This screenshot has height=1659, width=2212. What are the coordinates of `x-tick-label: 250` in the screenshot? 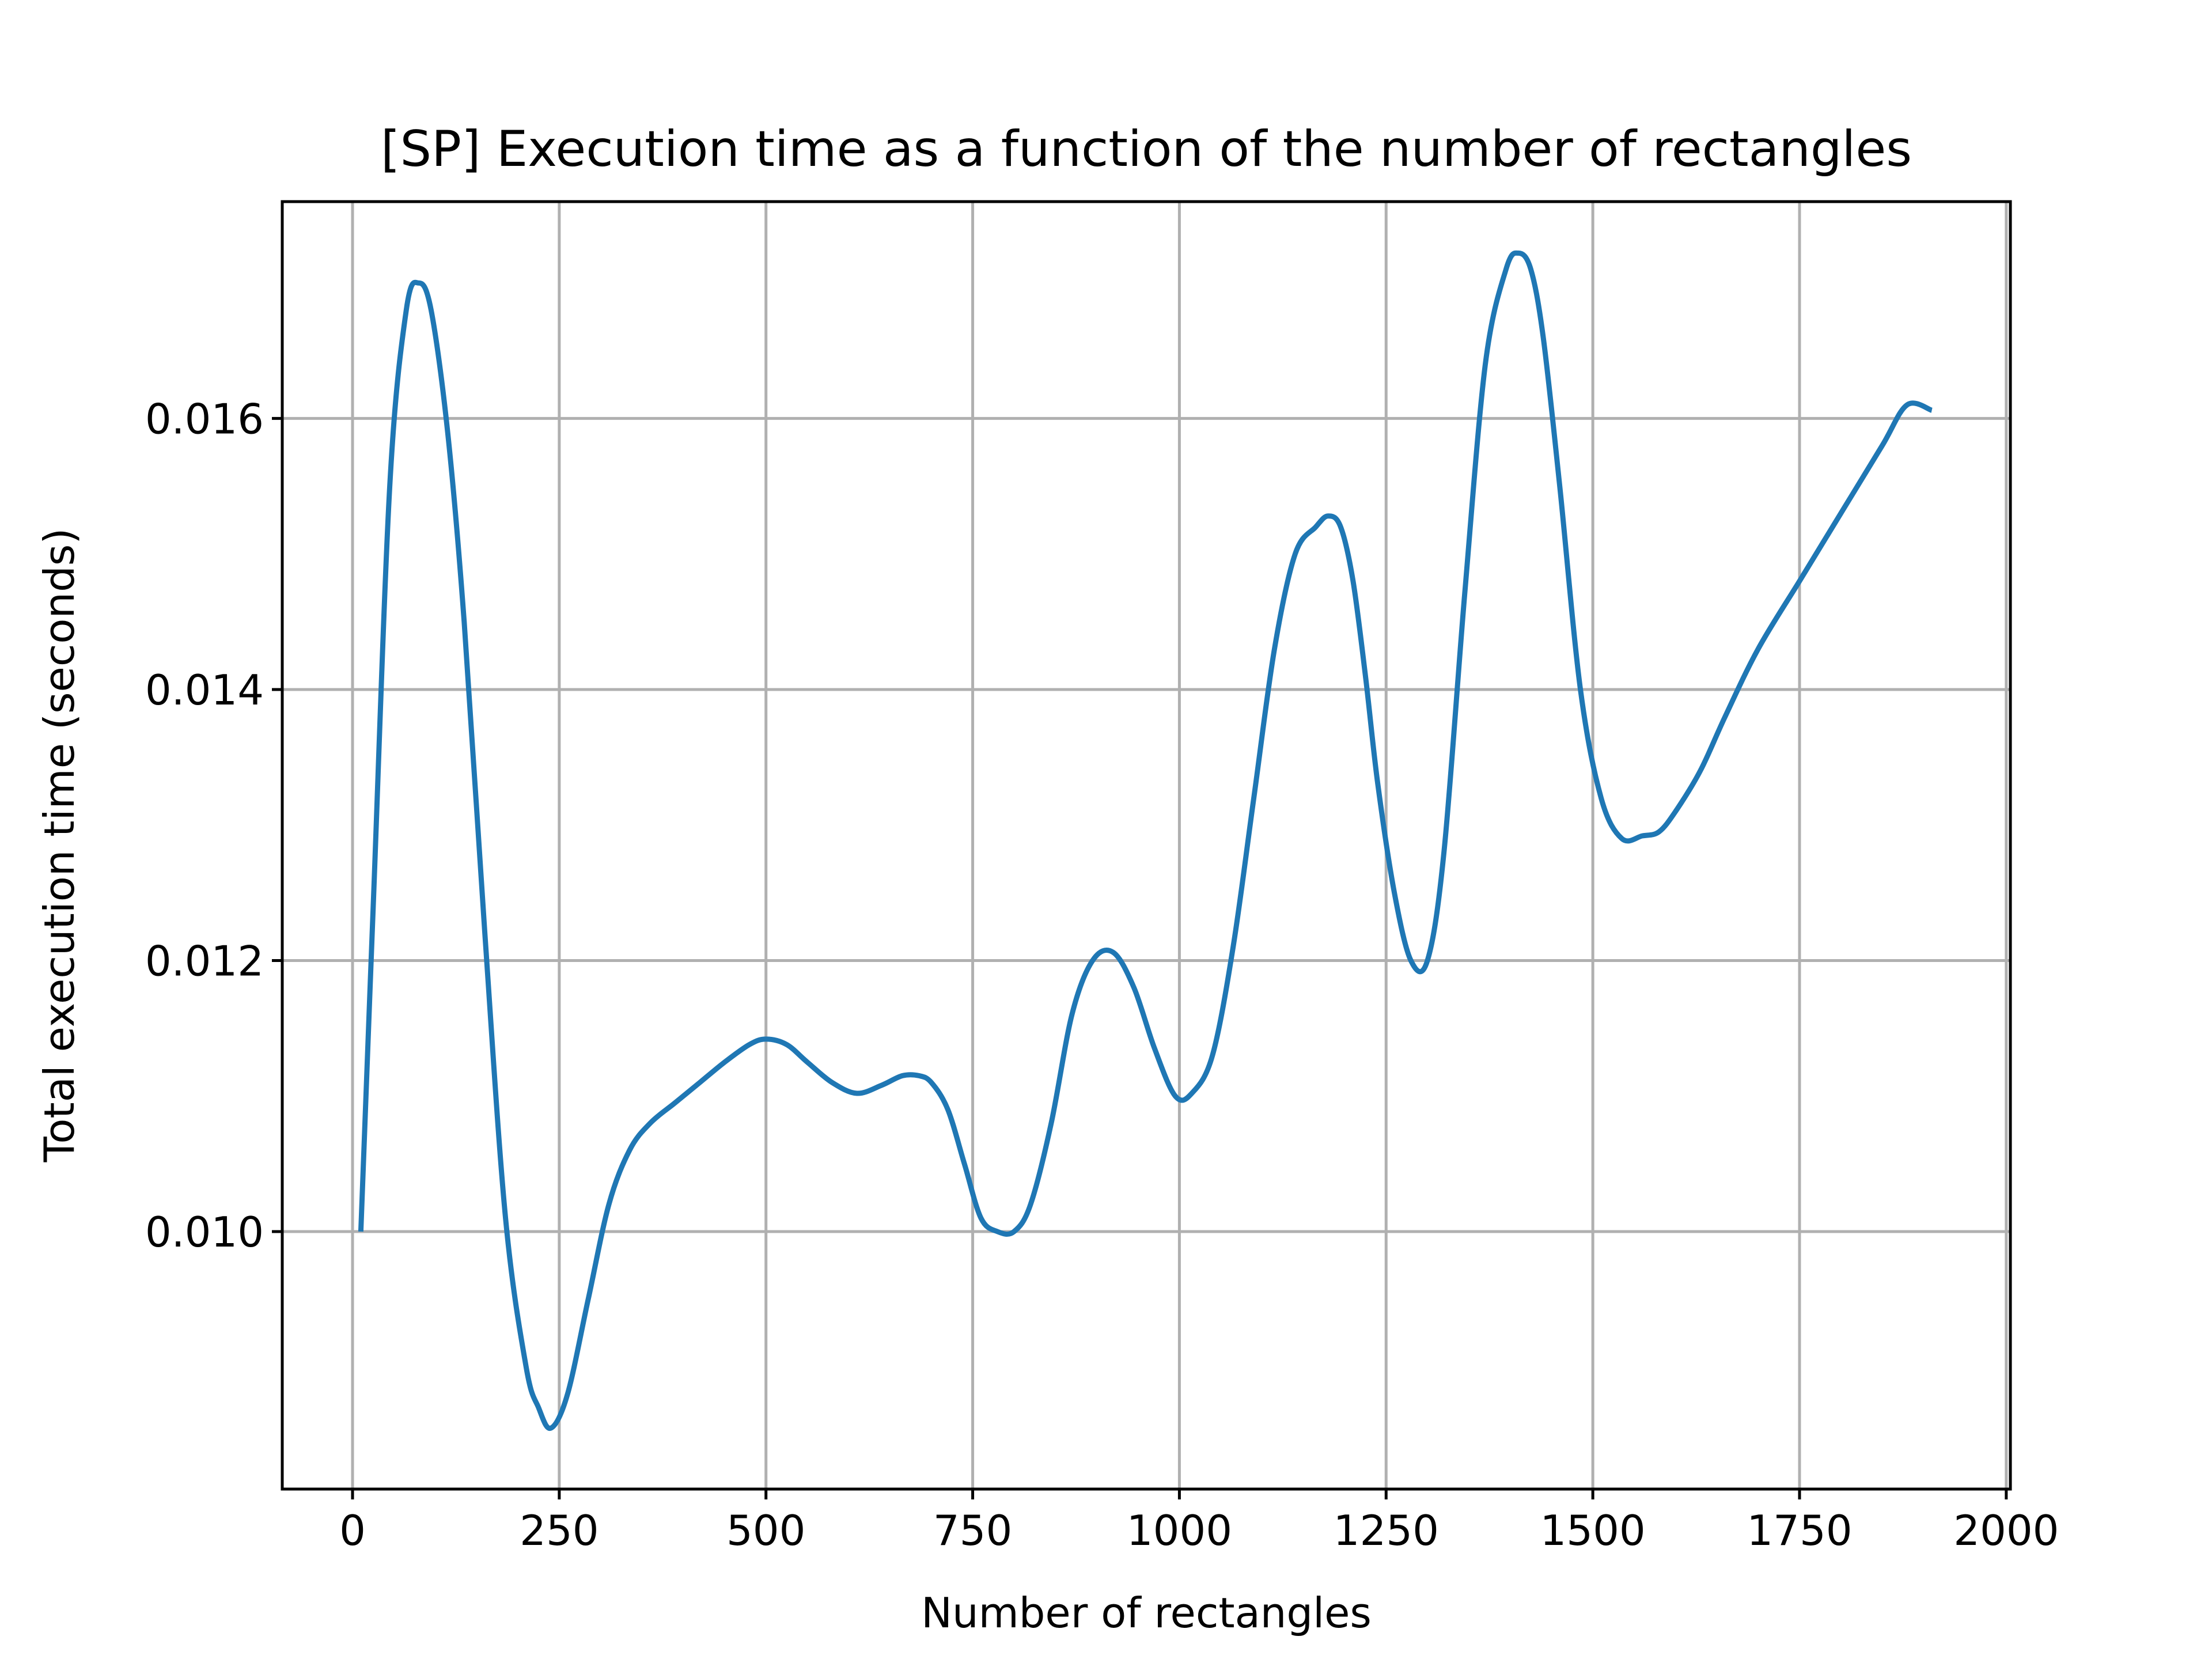 It's located at (559, 1530).